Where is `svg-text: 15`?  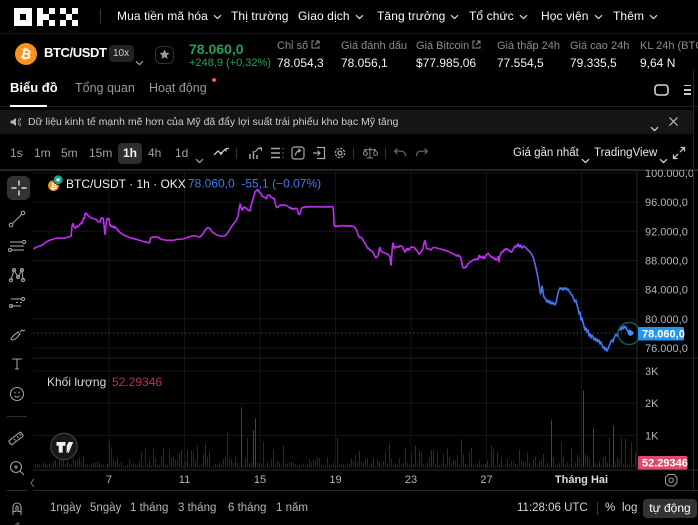 svg-text: 15 is located at coordinates (260, 480).